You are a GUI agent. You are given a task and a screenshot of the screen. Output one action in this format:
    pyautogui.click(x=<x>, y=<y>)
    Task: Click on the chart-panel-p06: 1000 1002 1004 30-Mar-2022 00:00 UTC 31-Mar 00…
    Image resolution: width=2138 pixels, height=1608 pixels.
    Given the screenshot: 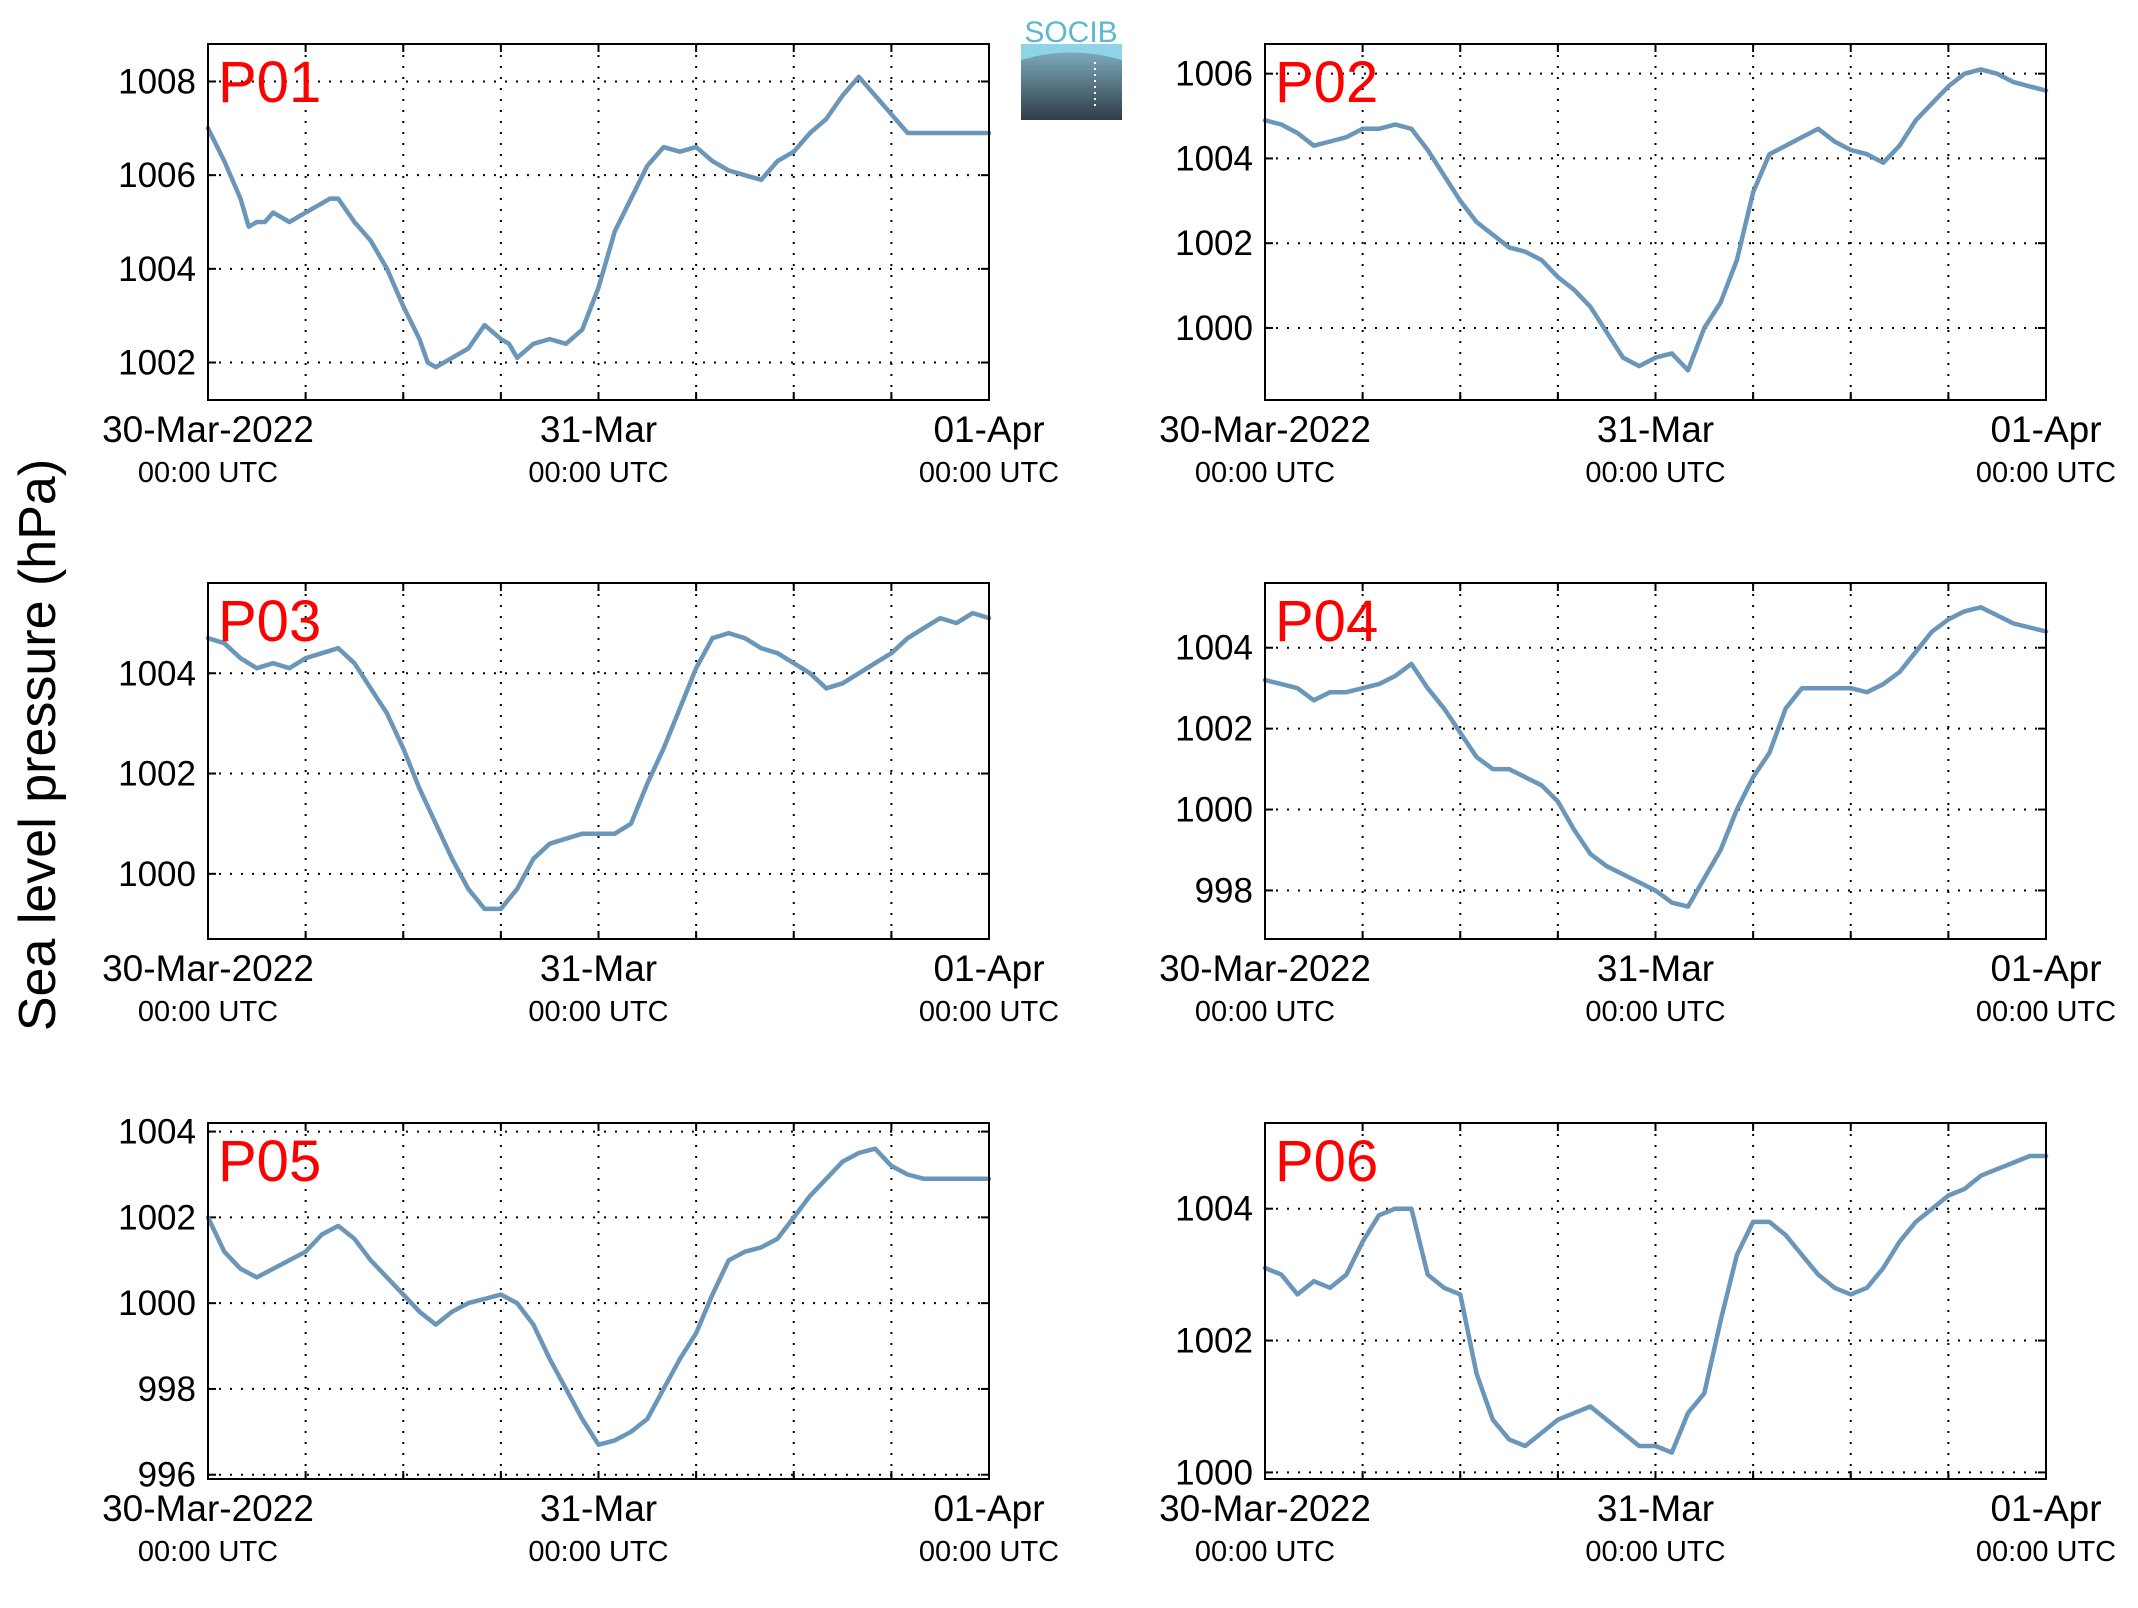 What is the action you would take?
    pyautogui.click(x=1637, y=1345)
    